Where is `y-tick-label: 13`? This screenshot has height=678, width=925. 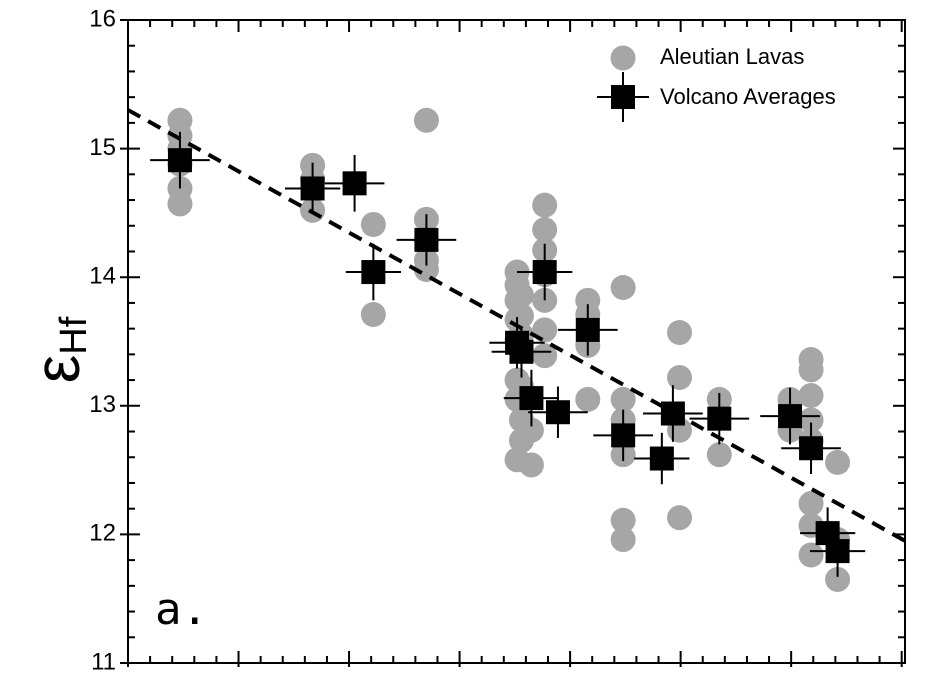 y-tick-label: 13 is located at coordinates (102, 404).